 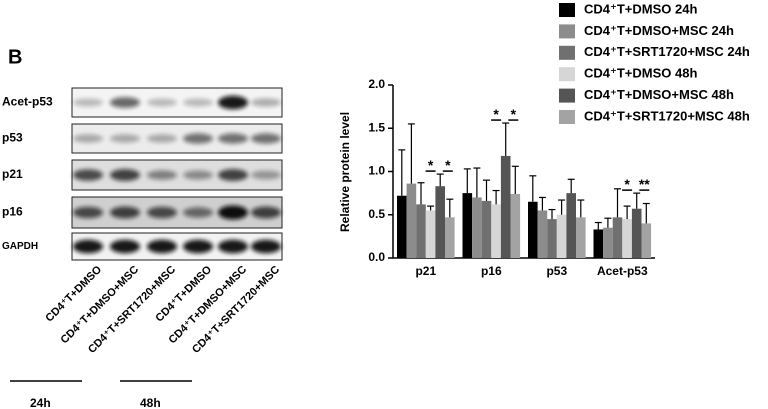 I want to click on legend-label: CD4⁺T+DMSO 24h, so click(x=640, y=8).